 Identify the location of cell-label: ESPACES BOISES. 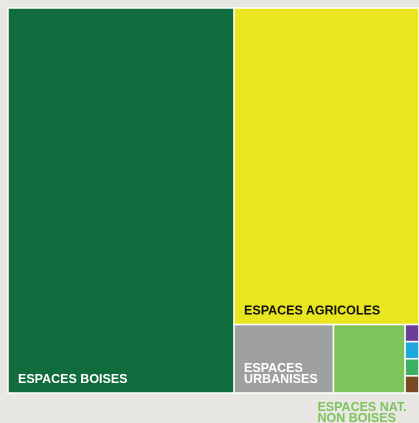
(73, 379).